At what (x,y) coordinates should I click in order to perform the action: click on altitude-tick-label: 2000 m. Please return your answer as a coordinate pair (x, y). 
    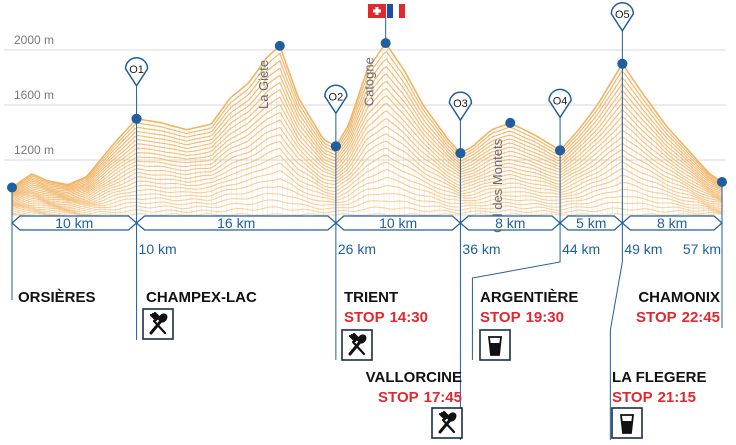
    Looking at the image, I should click on (34, 40).